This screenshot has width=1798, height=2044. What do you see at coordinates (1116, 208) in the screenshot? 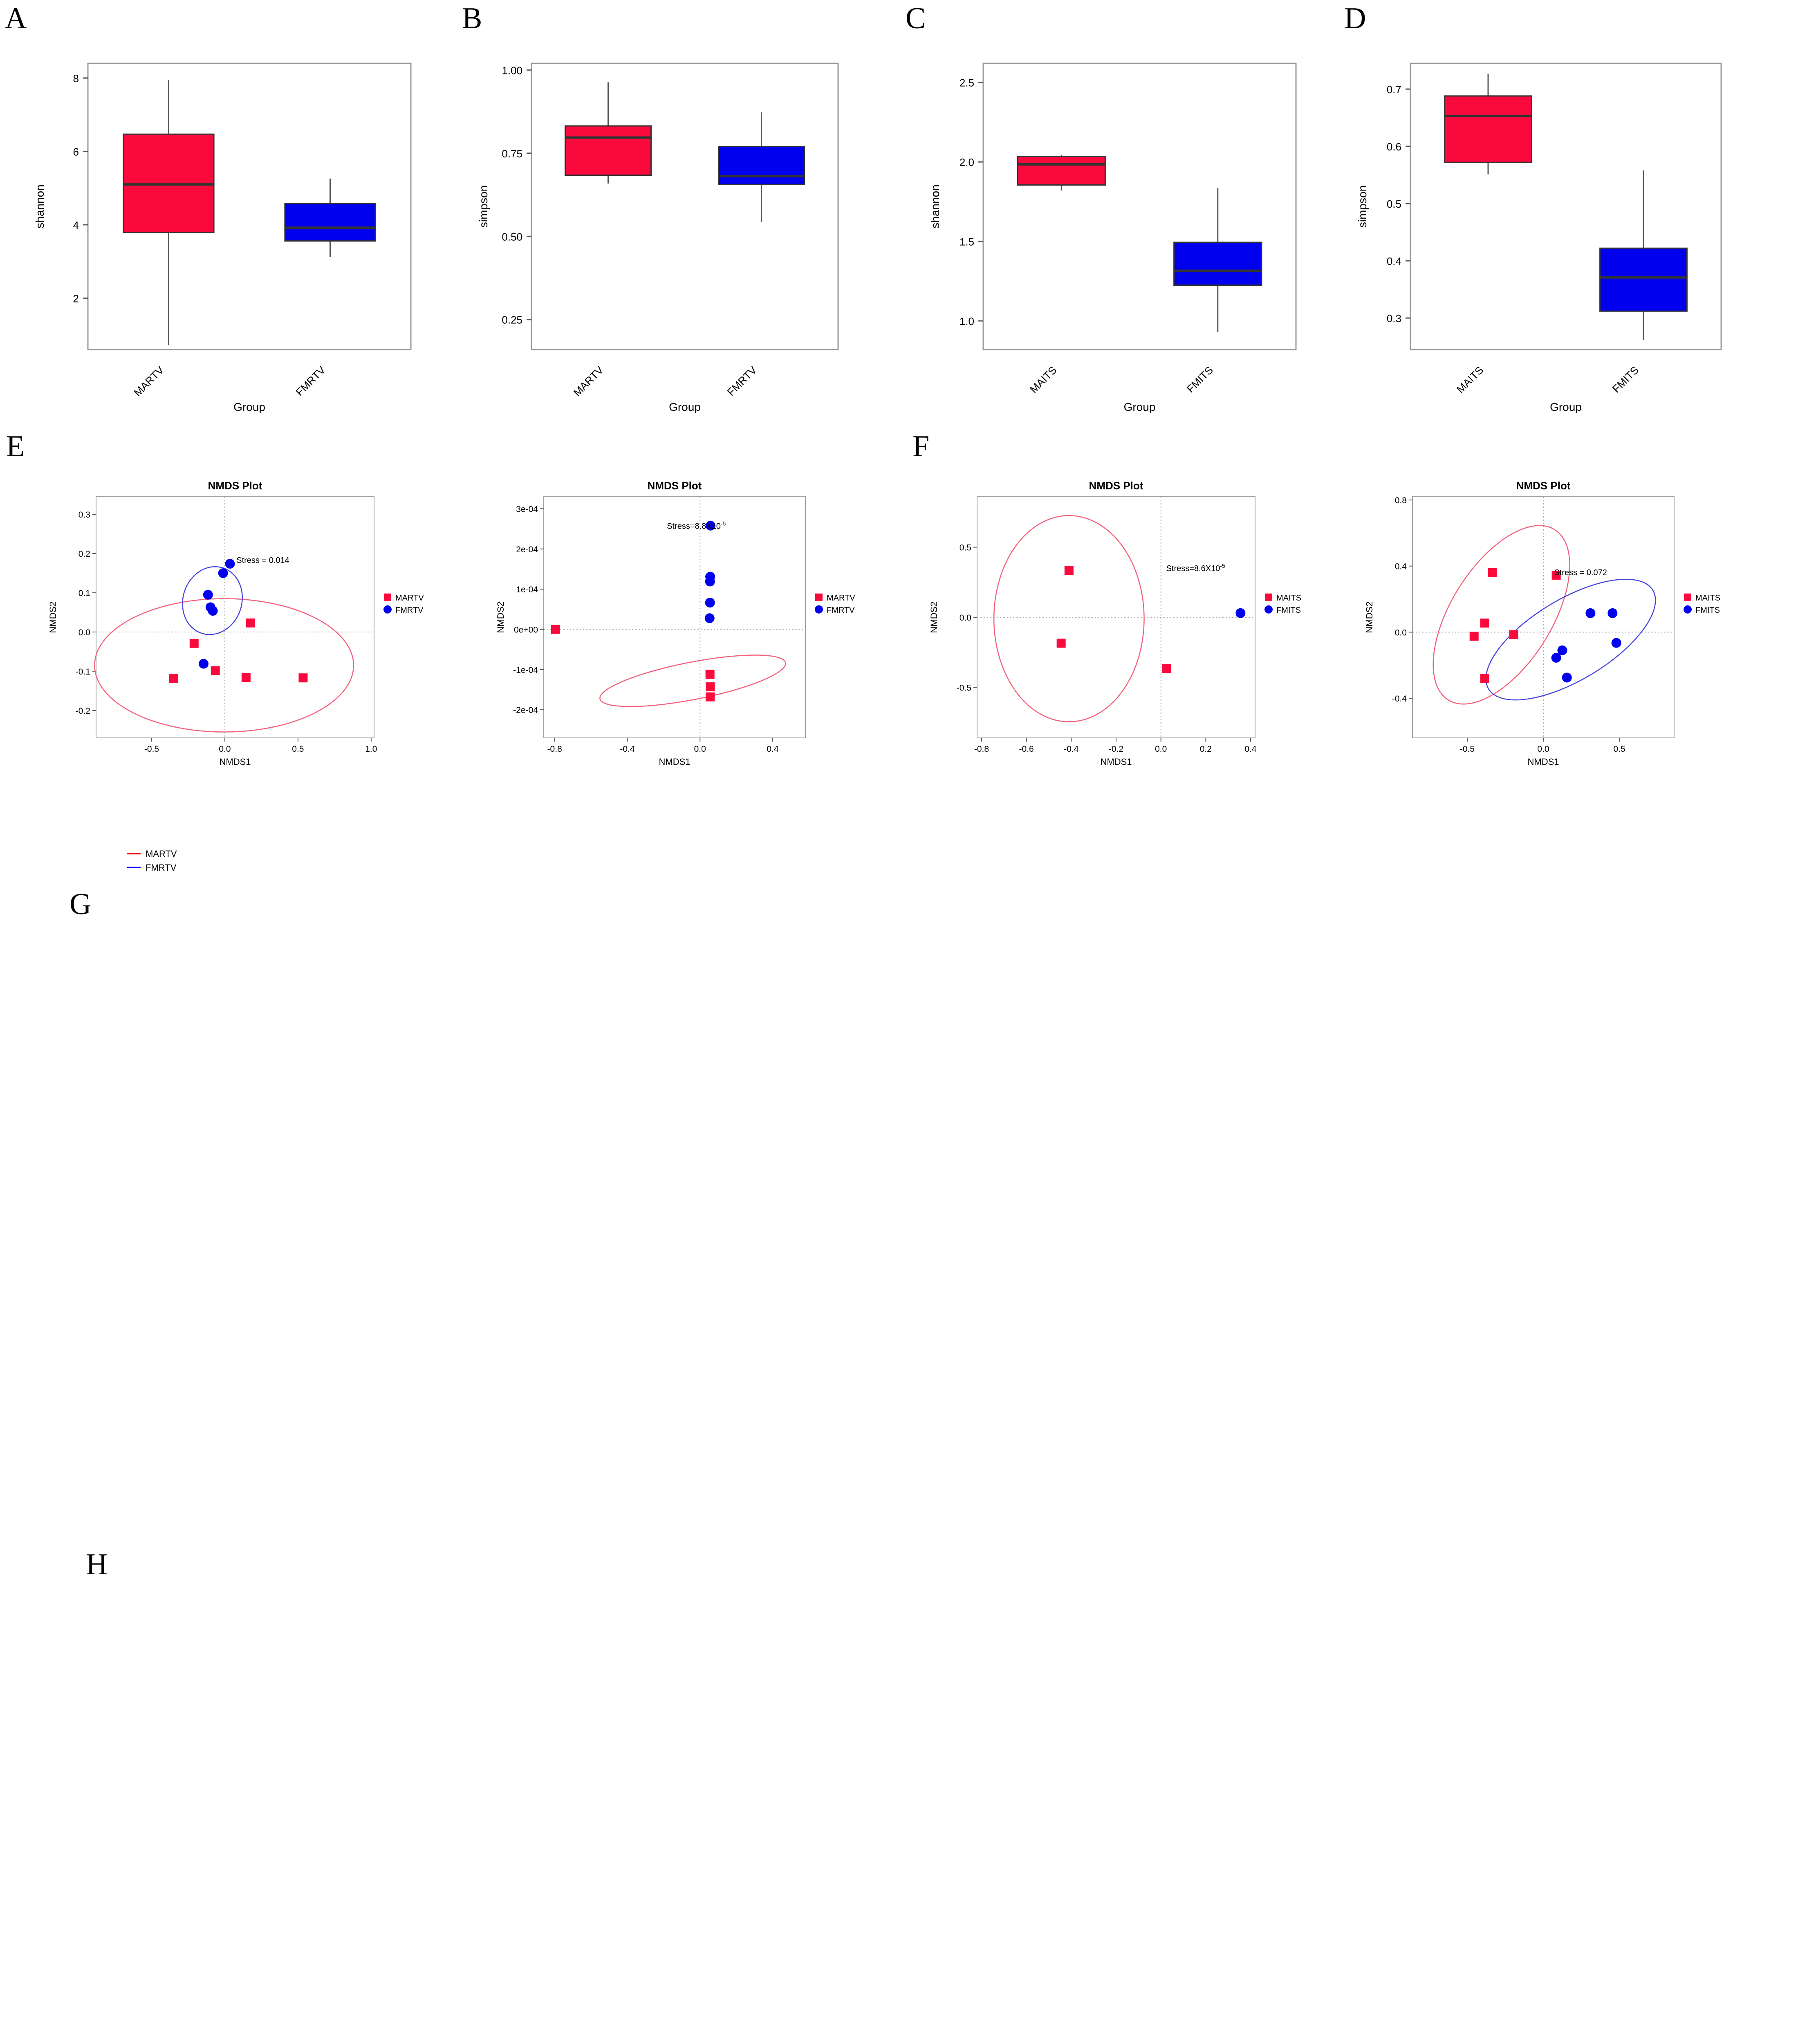
I see `panel-c-boxplot: 1.0 1.5 2.0 2.5 shannon MAITS FMITS Group` at bounding box center [1116, 208].